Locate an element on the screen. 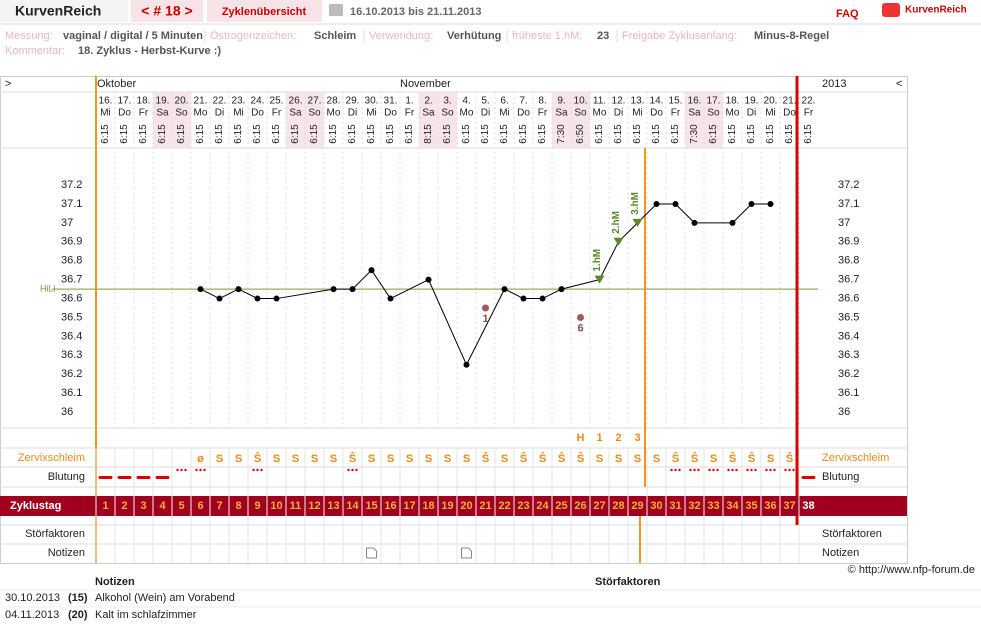 This screenshot has width=981, height=642. weekday-label: Mi is located at coordinates (238, 113).